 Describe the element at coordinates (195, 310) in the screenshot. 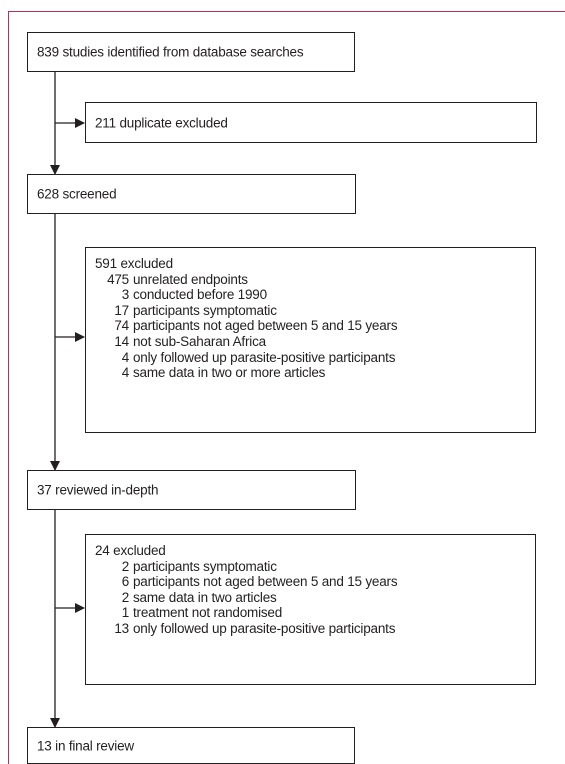

I see `excluded1-item: 17 participants symptomatic` at that location.